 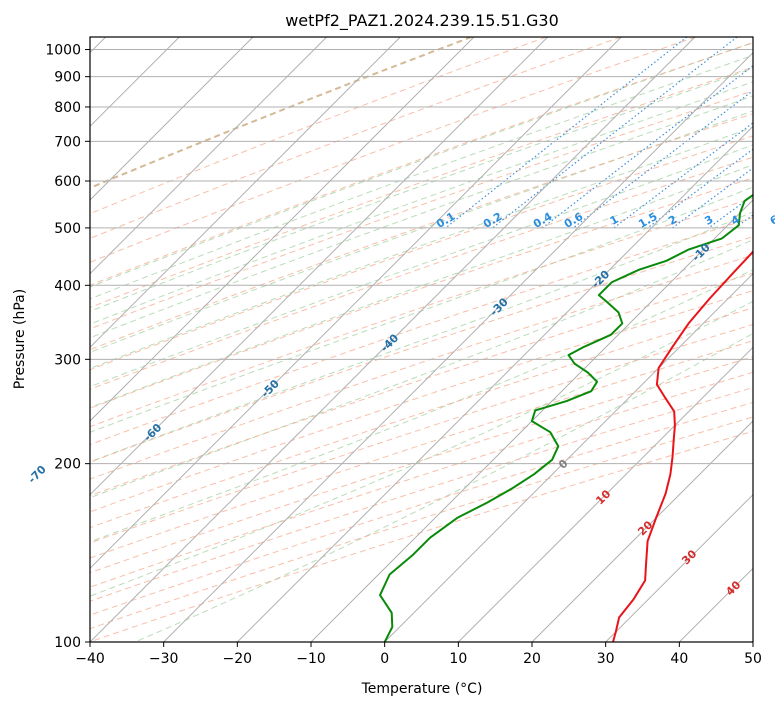 What do you see at coordinates (422, 689) in the screenshot?
I see `x-axis-label: Temperature (°C)` at bounding box center [422, 689].